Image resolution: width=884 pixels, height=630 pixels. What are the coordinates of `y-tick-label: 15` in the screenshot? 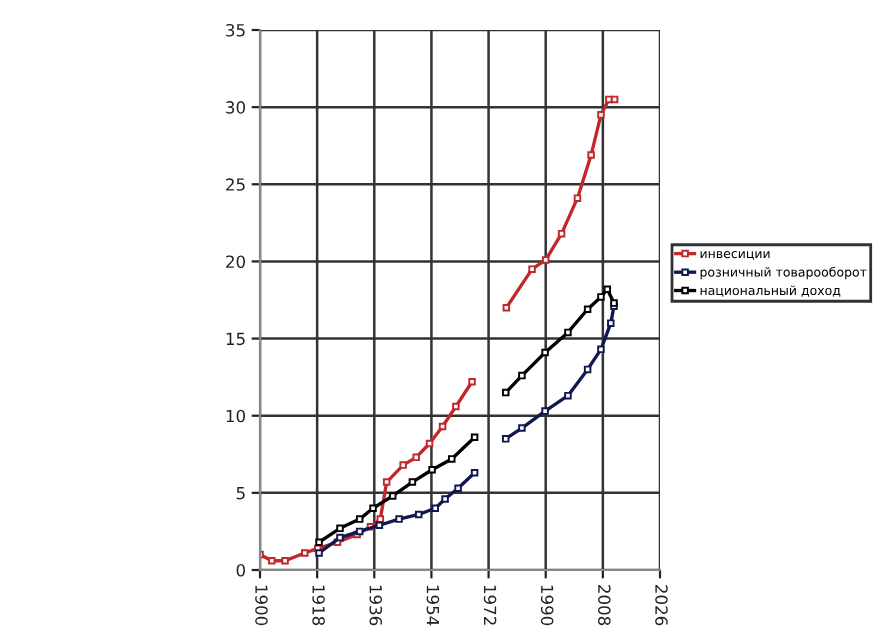 It's located at (235, 339).